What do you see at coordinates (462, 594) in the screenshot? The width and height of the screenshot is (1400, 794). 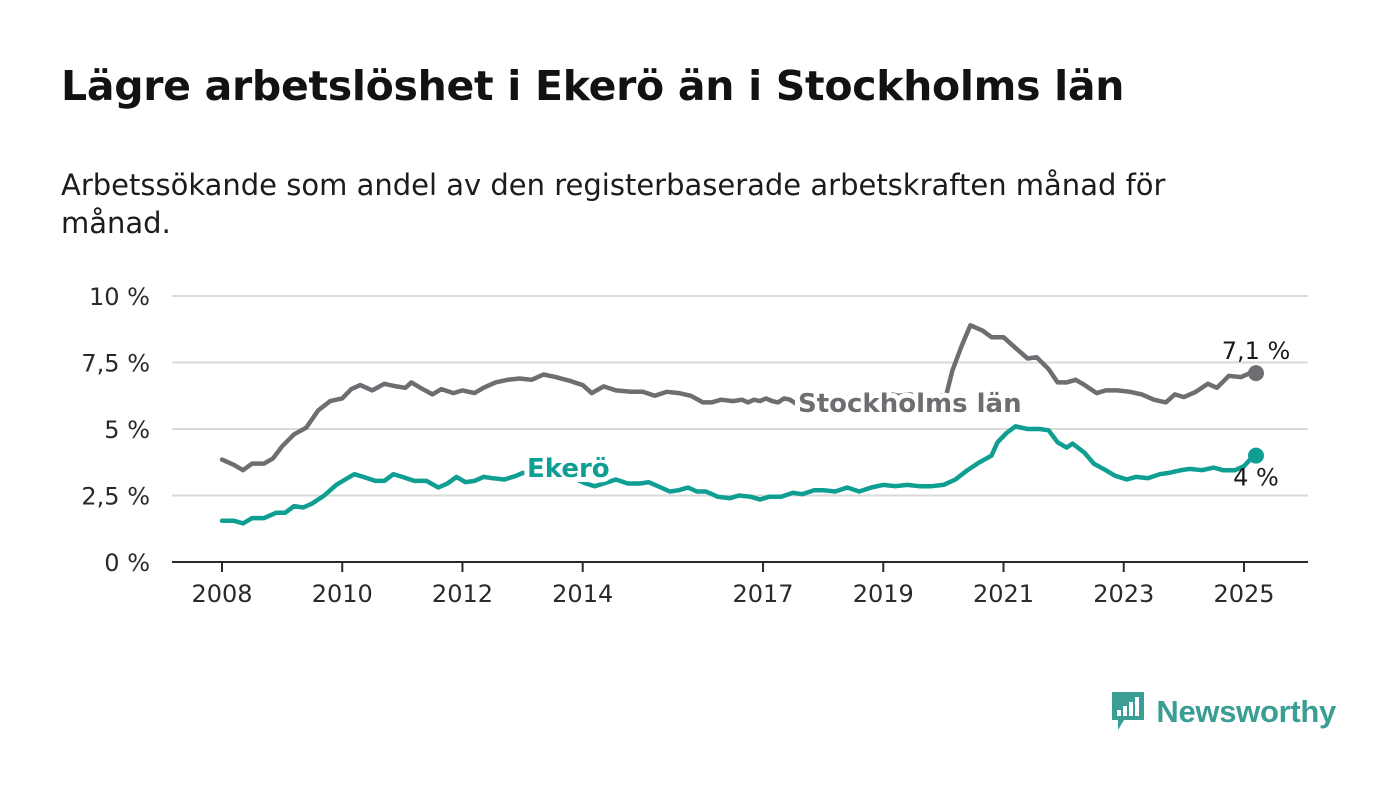 I see `x-tick-label: 2012` at bounding box center [462, 594].